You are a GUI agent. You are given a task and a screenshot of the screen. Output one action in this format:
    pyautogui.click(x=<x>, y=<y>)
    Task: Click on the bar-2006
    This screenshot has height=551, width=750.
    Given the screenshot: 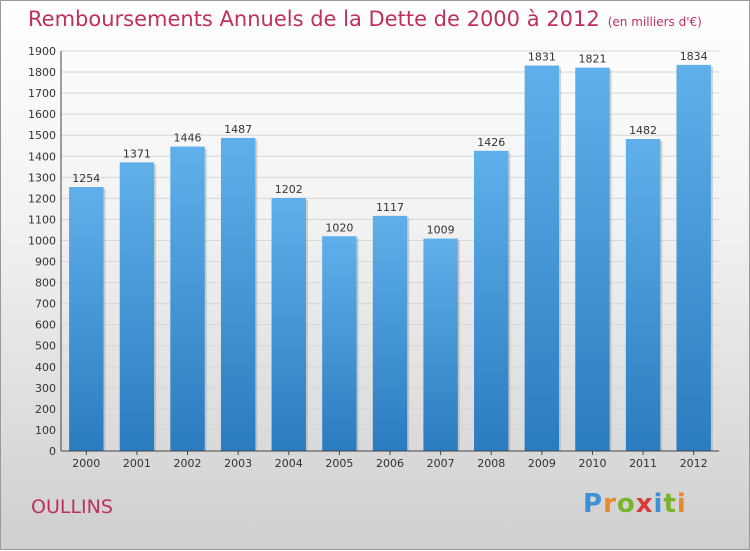 What is the action you would take?
    pyautogui.click(x=390, y=333)
    